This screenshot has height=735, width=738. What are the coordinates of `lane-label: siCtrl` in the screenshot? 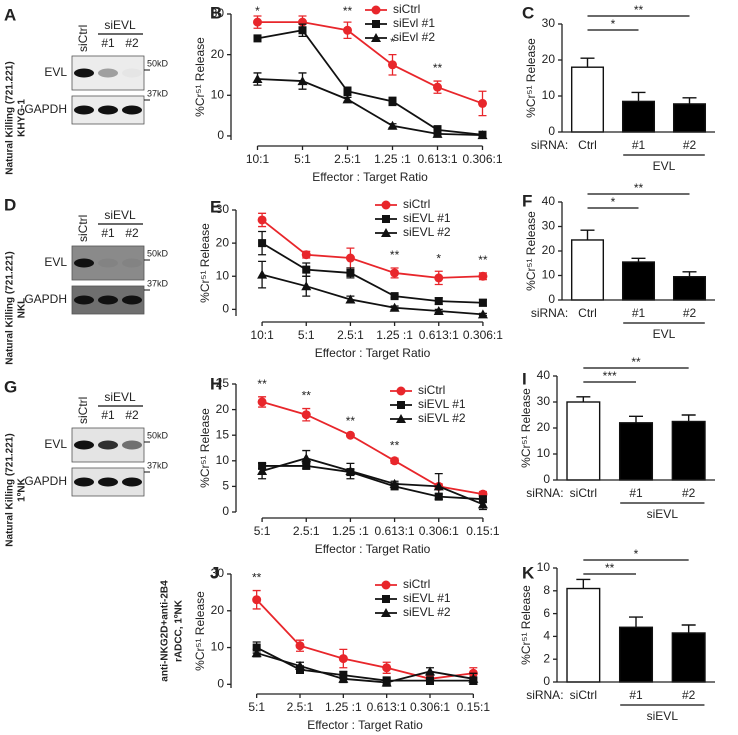 It's located at (83, 410).